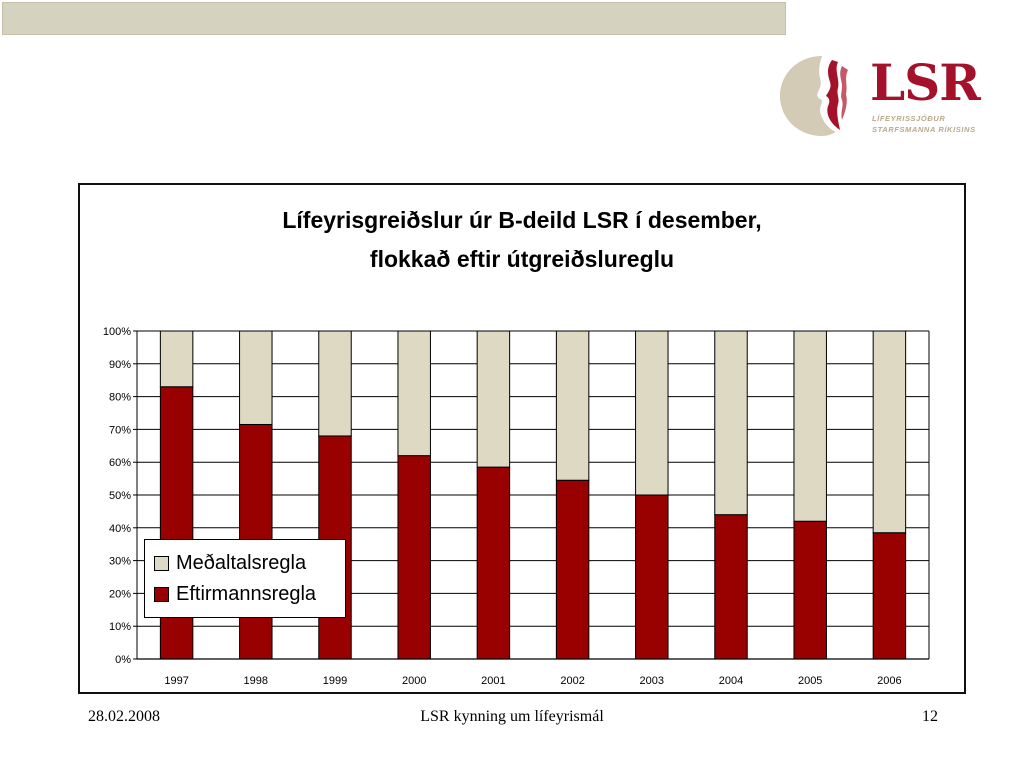  Describe the element at coordinates (120, 430) in the screenshot. I see `y-tick-label: 70%` at that location.